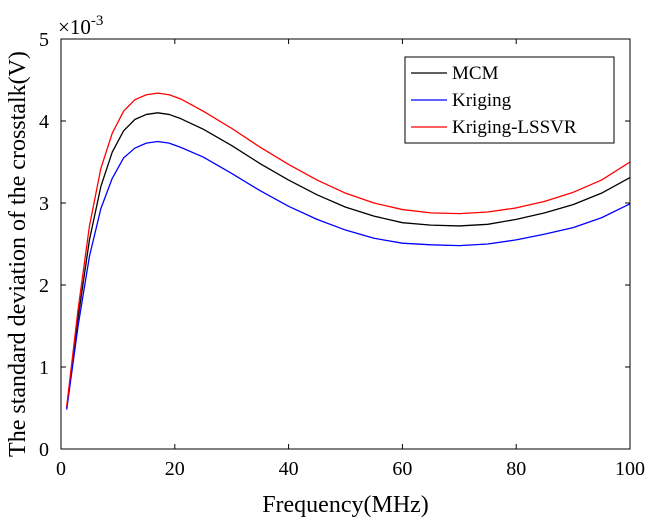  Describe the element at coordinates (44, 368) in the screenshot. I see `y-tick-label: 1` at that location.